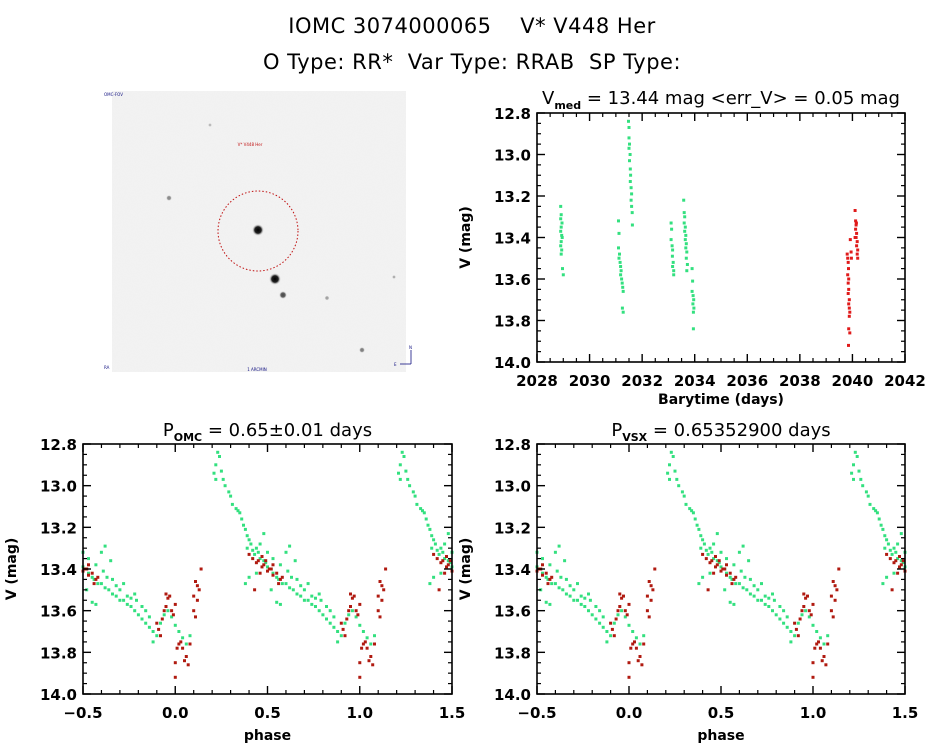 This screenshot has width=944, height=747. Describe the element at coordinates (721, 400) in the screenshot. I see `x-axis-label: Barytime (days)` at that location.